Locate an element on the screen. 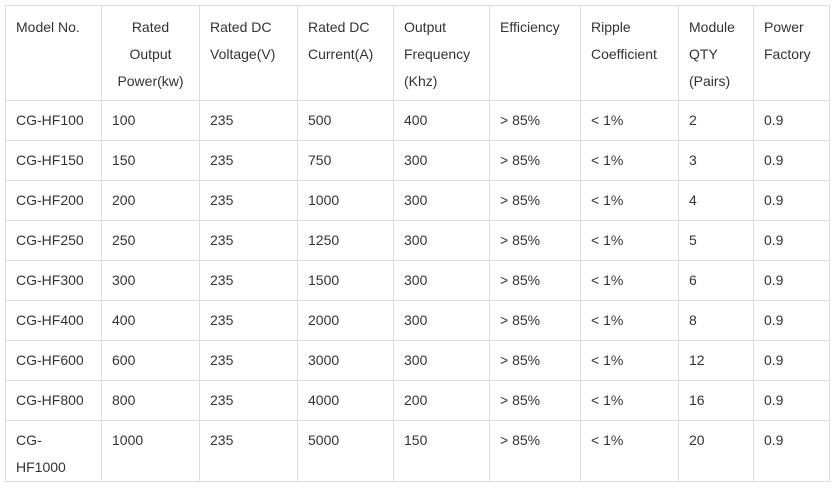 The height and width of the screenshot is (490, 835). cell-frequency: 200 is located at coordinates (441, 400).